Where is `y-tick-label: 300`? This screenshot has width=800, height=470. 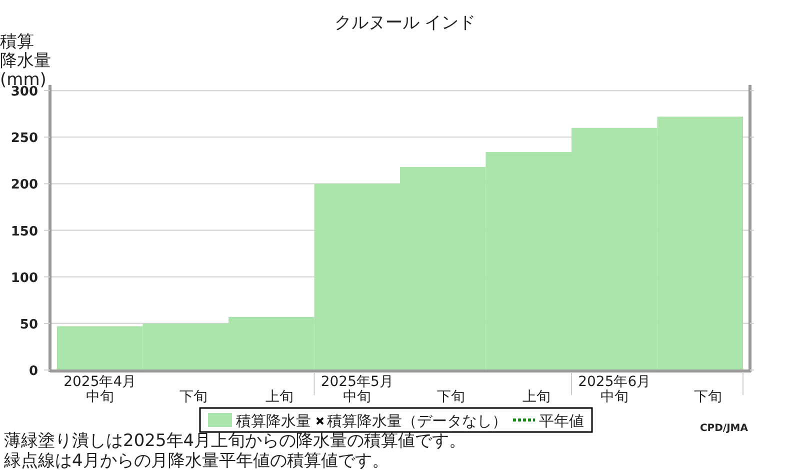 y-tick-label: 300 is located at coordinates (24, 92).